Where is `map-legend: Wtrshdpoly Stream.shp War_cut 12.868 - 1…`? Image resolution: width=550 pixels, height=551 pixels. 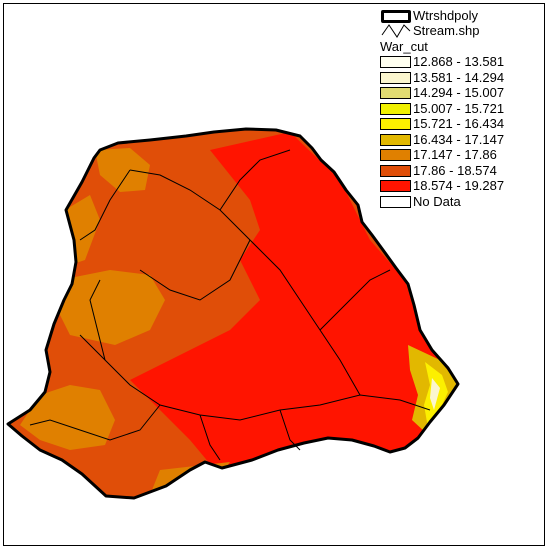
map-legend: Wtrshdpoly Stream.shp War_cut 12.868 - 1… is located at coordinates (462, 108).